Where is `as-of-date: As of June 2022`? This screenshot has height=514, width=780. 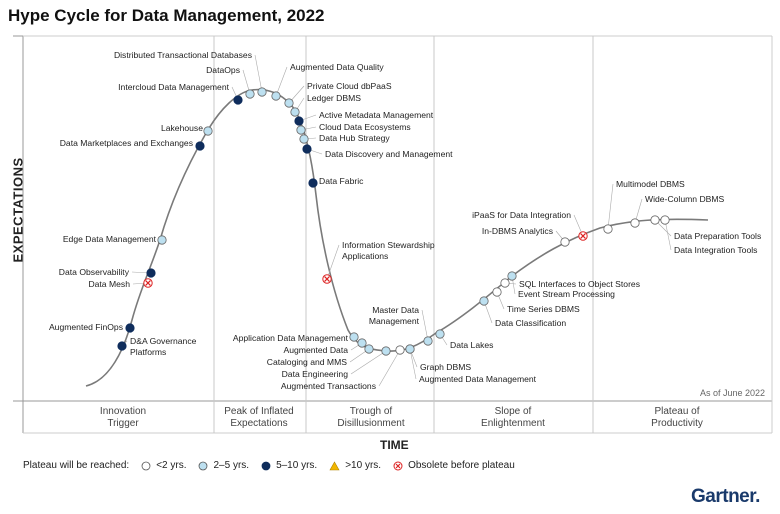 as-of-date: As of June 2022 is located at coordinates (733, 393).